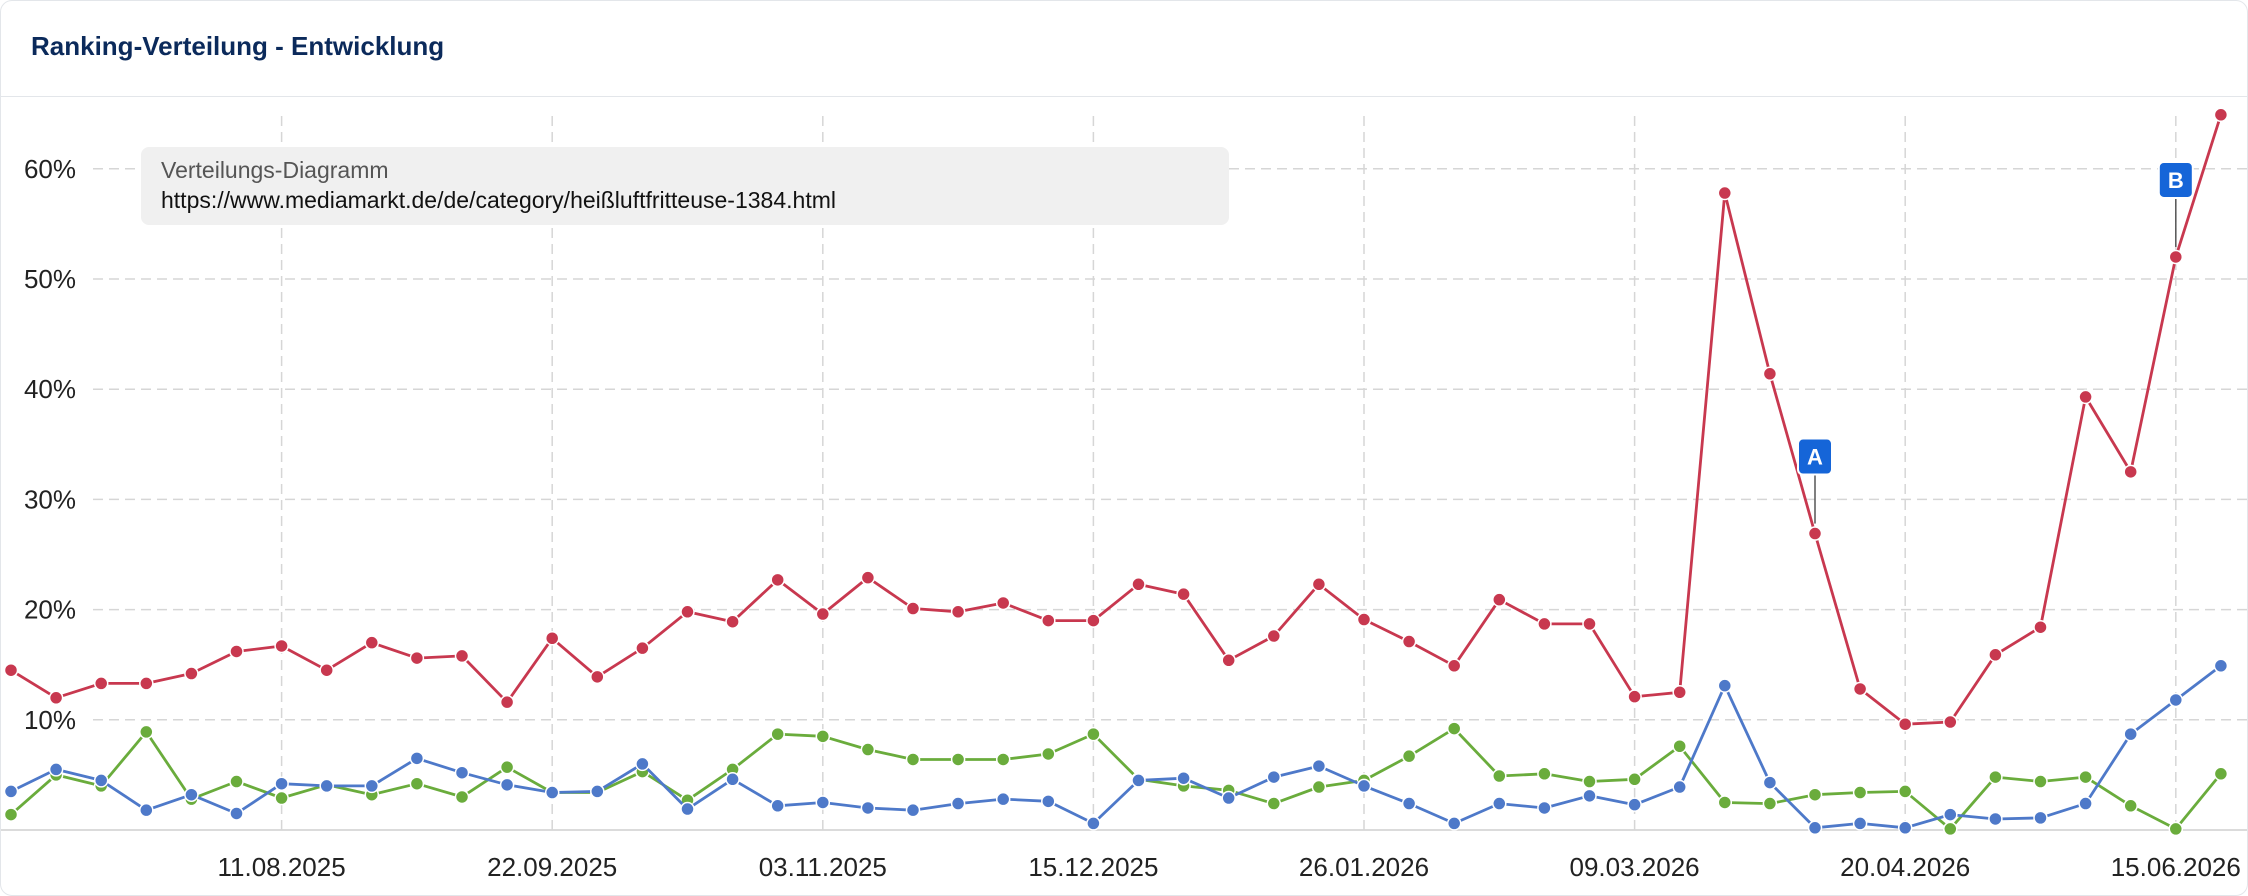 Image resolution: width=2248 pixels, height=896 pixels. What do you see at coordinates (1635, 867) in the screenshot?
I see `x-tick-label: 09.03.2026` at bounding box center [1635, 867].